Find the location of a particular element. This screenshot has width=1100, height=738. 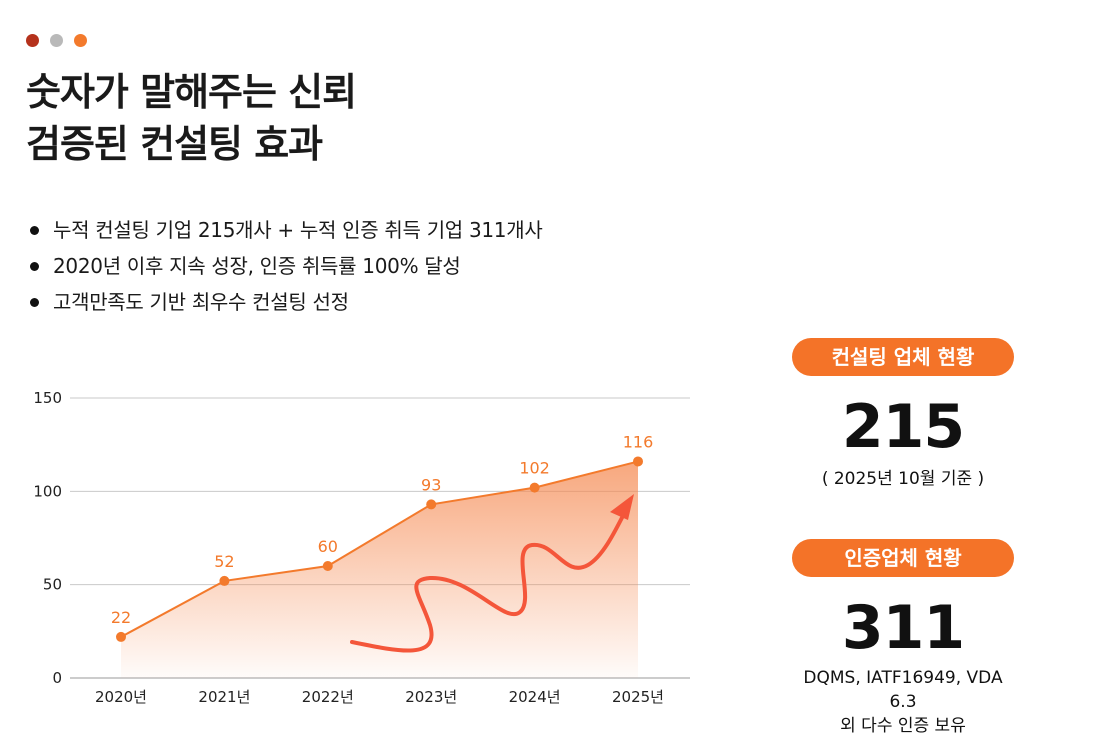

certification-count: 311 is located at coordinates (903, 628).